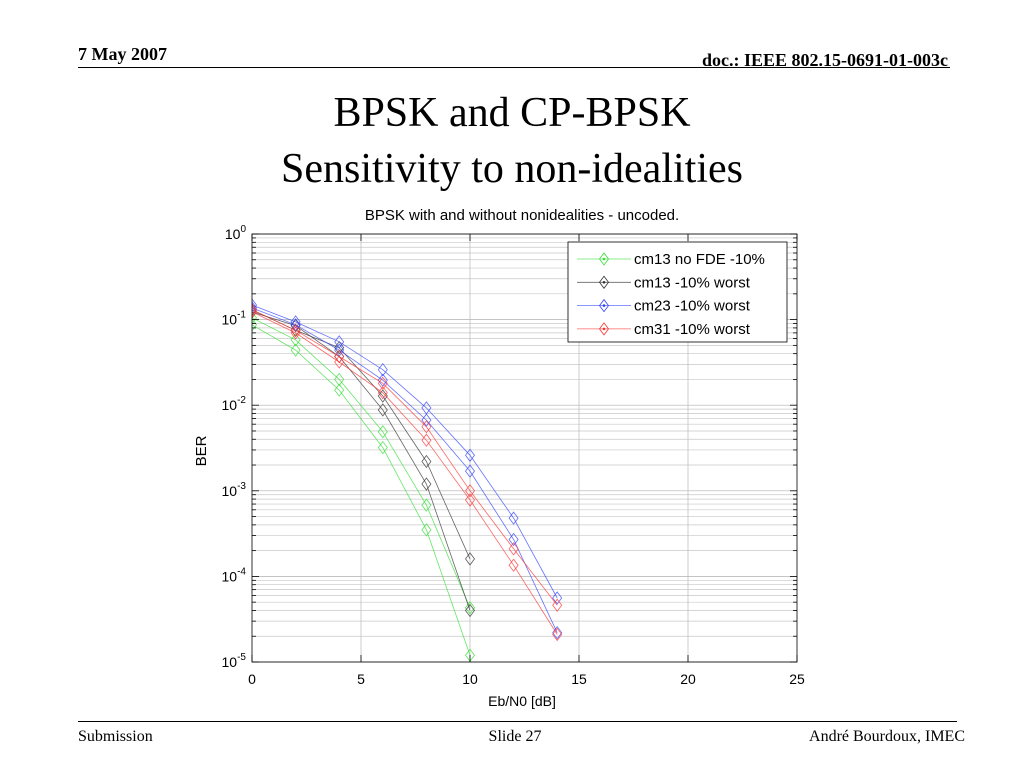  I want to click on footer-author: André Bourdoux, IMEC, so click(887, 736).